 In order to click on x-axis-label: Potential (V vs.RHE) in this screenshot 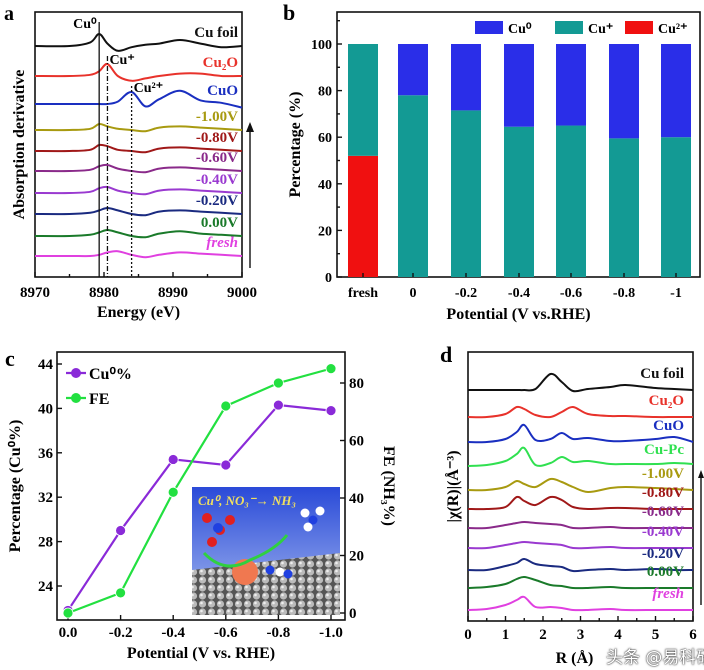, I will do `click(518, 314)`.